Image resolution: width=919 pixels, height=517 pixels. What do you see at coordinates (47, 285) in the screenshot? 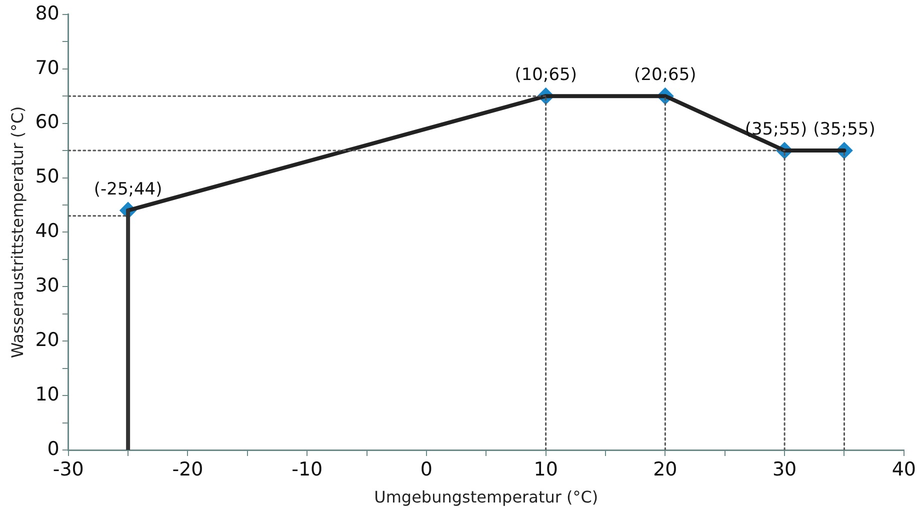
I see `y-tick-label: 30` at bounding box center [47, 285].